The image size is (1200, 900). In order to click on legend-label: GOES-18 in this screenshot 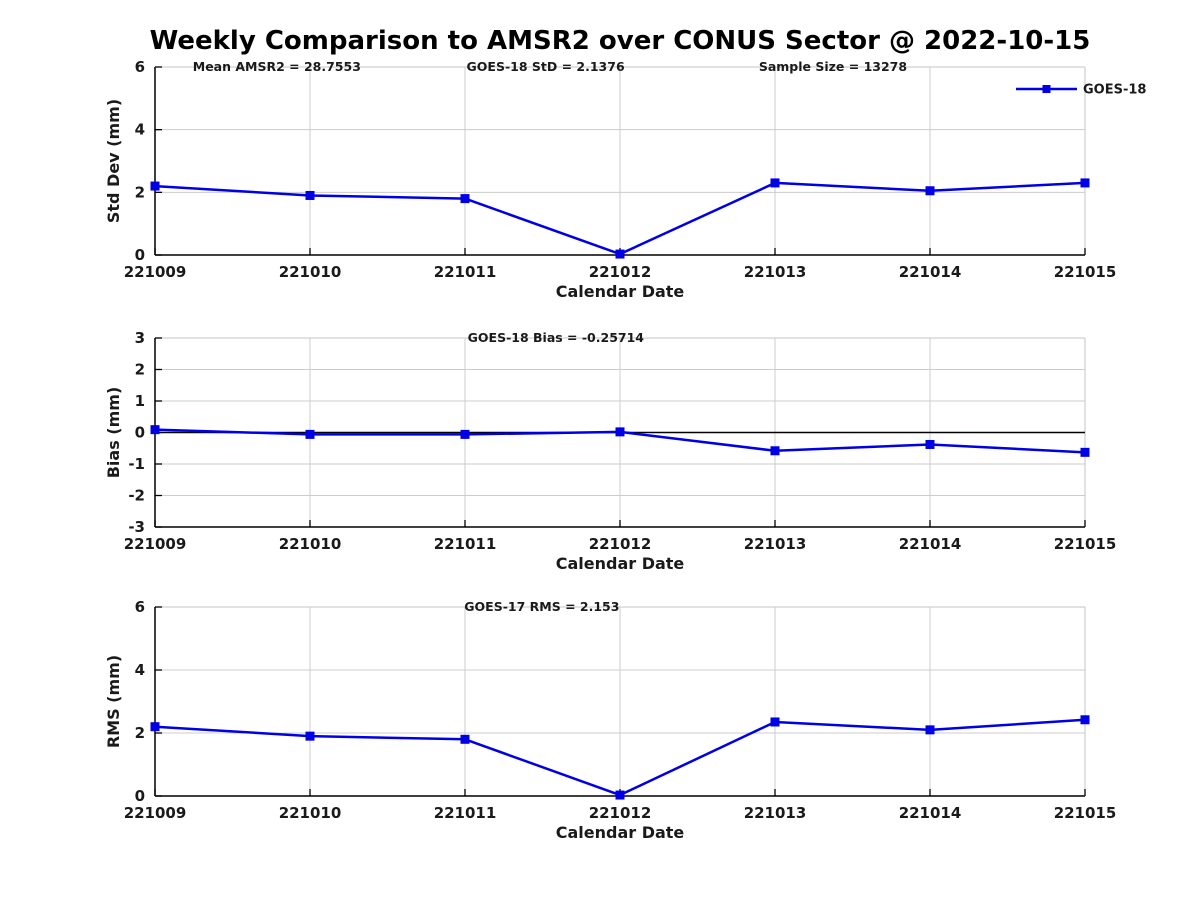, I will do `click(1114, 90)`.